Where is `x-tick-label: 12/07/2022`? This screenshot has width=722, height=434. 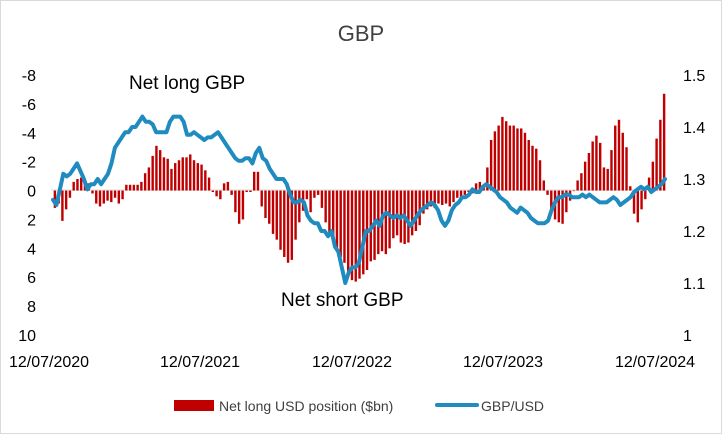 x-tick-label: 12/07/2022 is located at coordinates (352, 362).